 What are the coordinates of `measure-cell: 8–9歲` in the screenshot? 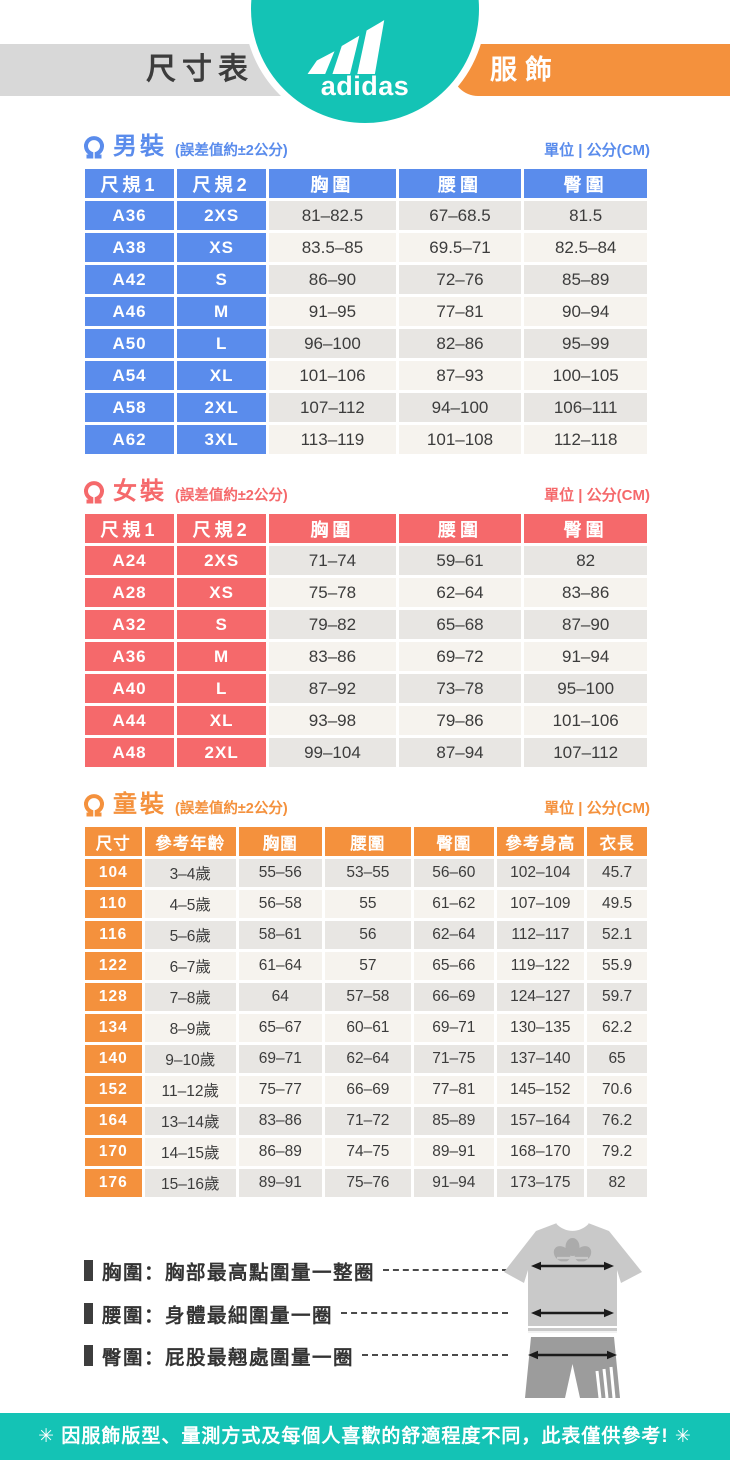 It's located at (190, 1028).